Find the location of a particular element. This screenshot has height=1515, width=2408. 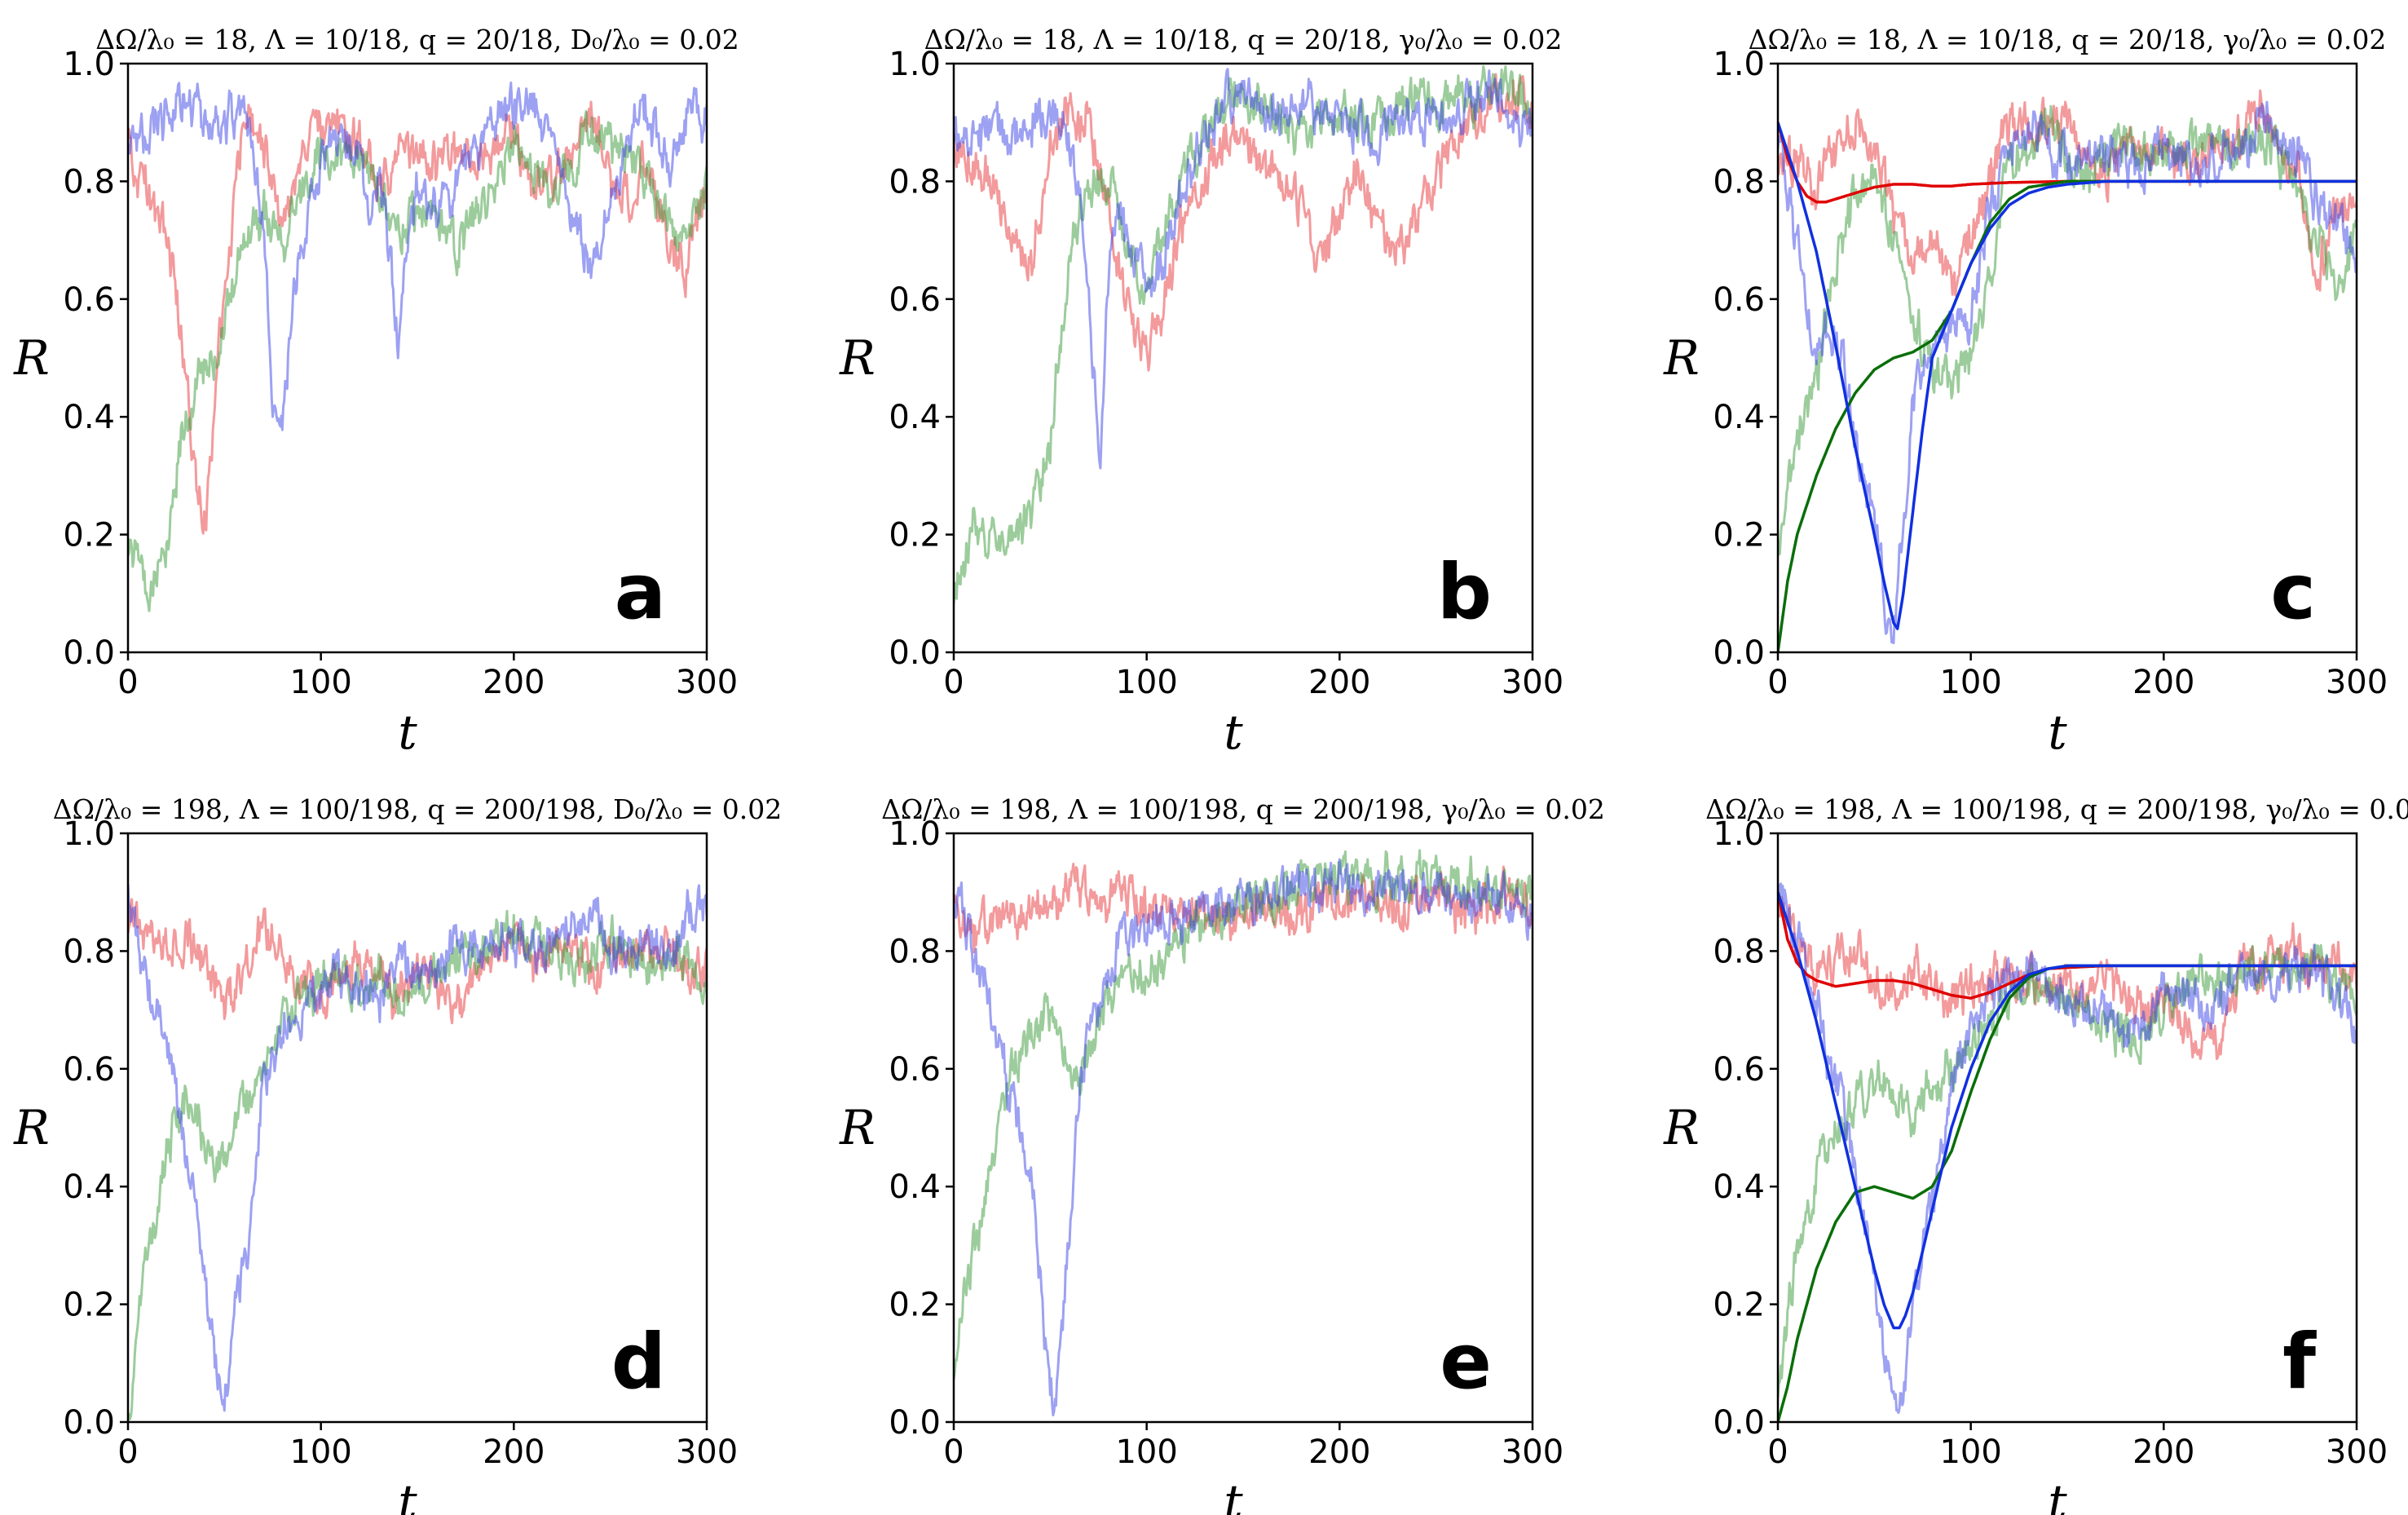

series-green_theory-line is located at coordinates (2067, 1193).